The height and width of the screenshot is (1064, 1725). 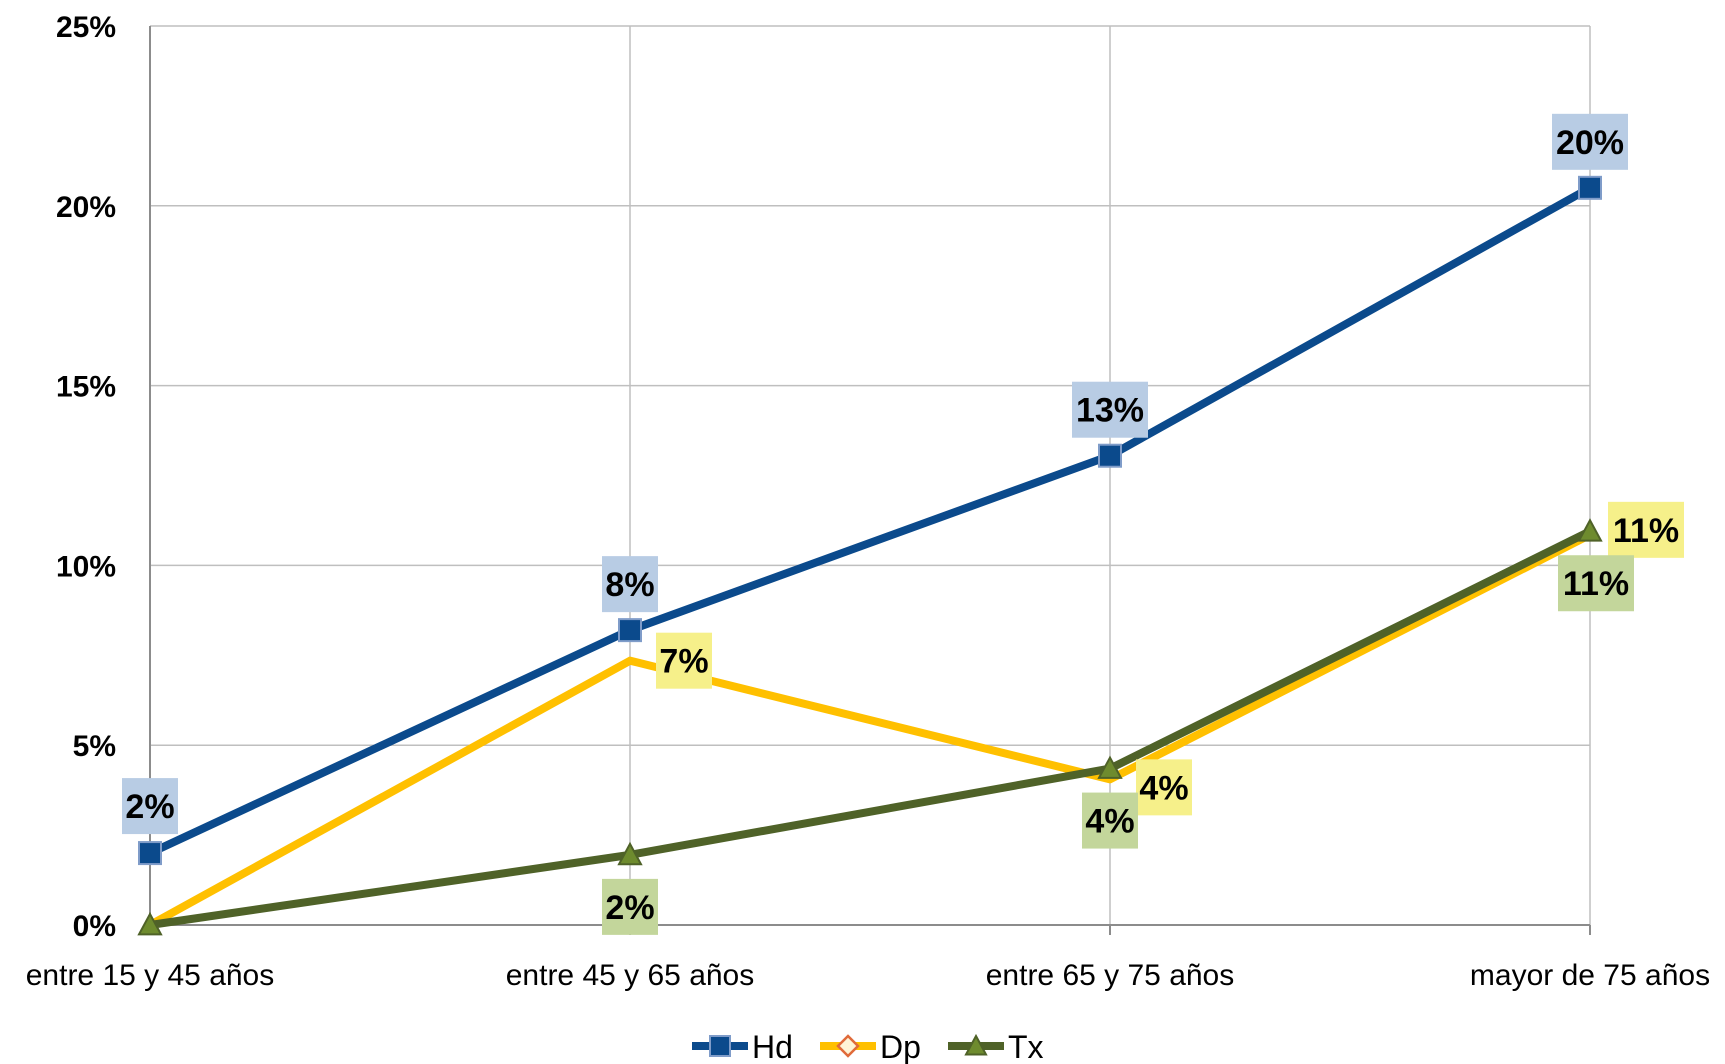 What do you see at coordinates (94, 926) in the screenshot?
I see `y-tick-label: 0%` at bounding box center [94, 926].